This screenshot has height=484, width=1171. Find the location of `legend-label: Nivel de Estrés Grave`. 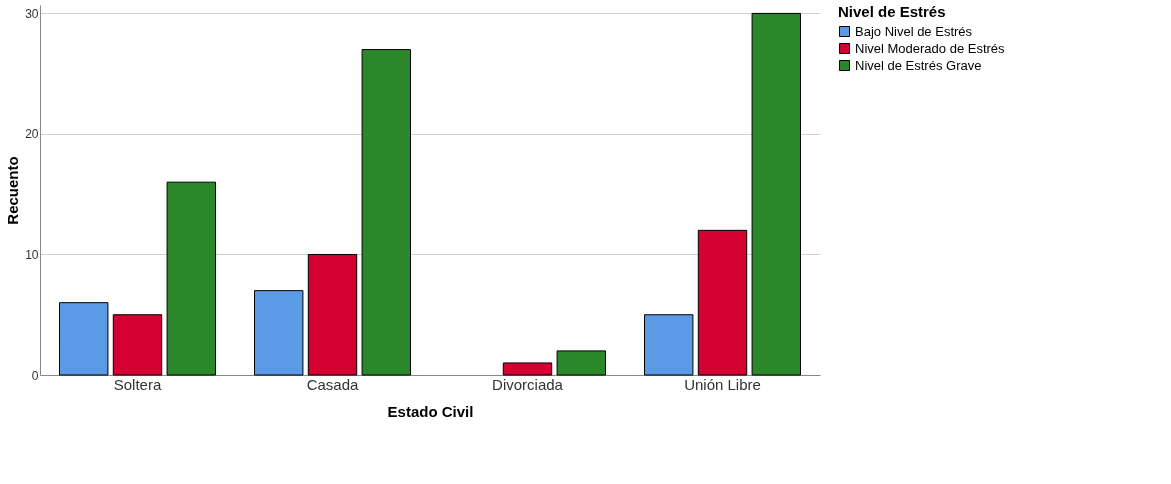

legend-label: Nivel de Estrés Grave is located at coordinates (918, 65).